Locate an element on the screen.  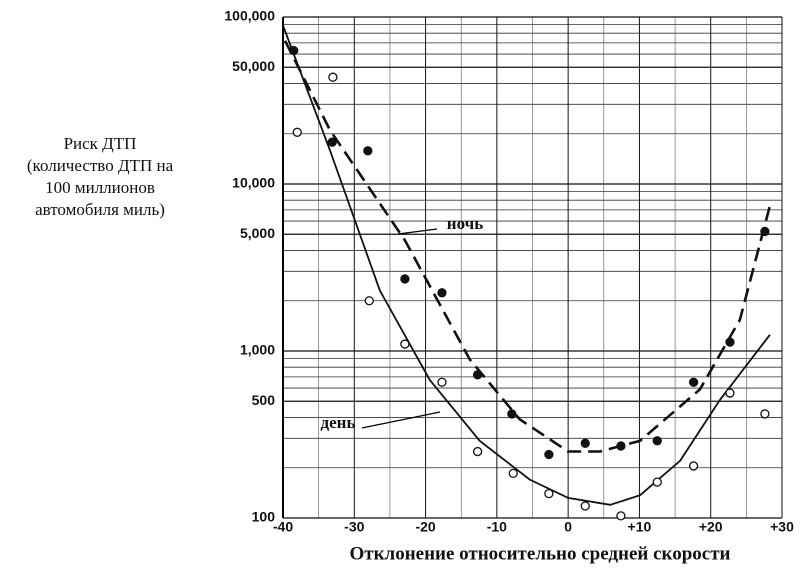
x-tick-label: +30 is located at coordinates (782, 527).